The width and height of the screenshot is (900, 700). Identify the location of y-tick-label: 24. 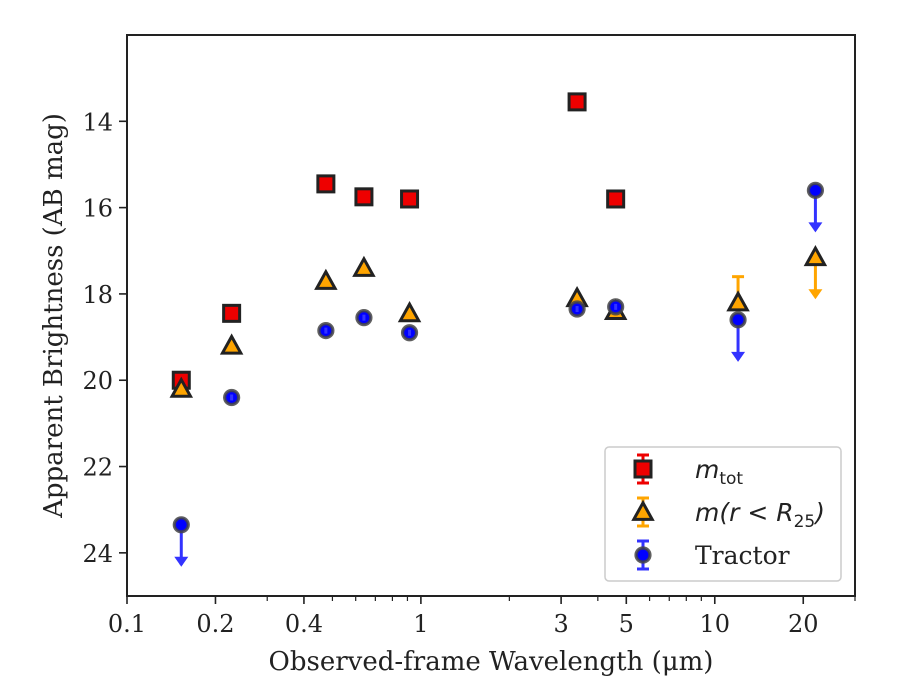
(97, 554).